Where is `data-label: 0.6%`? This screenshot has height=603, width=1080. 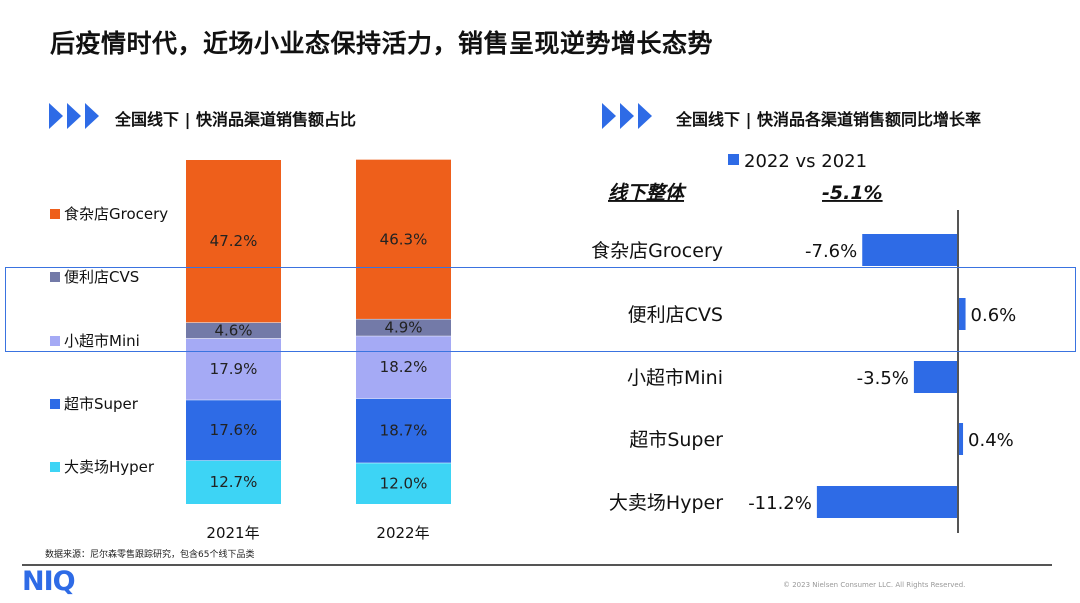
data-label: 0.6% is located at coordinates (994, 315).